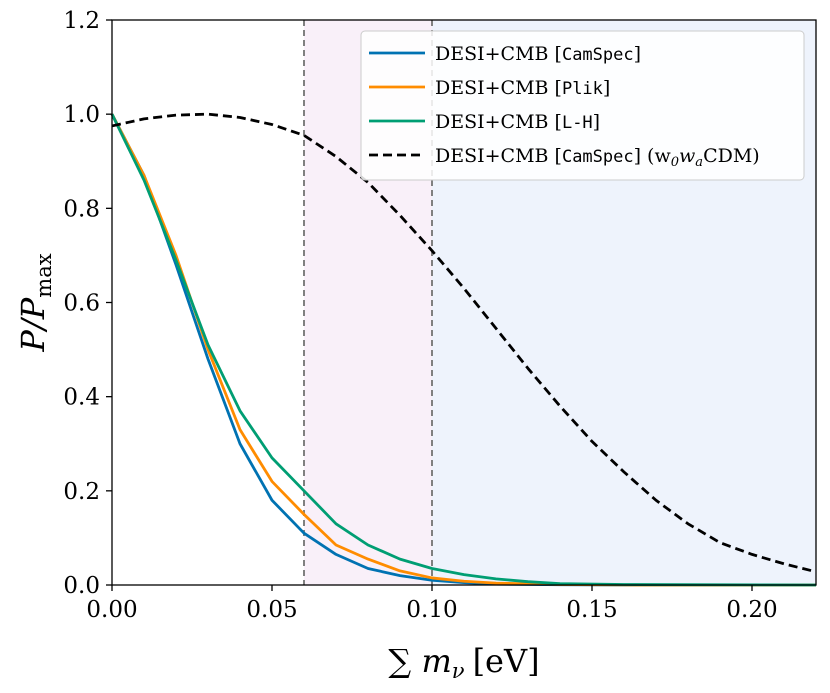  Describe the element at coordinates (597, 157) in the screenshot. I see `legend-label-3: DESI+CMB [CamSpec] (w0waCDM)` at that location.